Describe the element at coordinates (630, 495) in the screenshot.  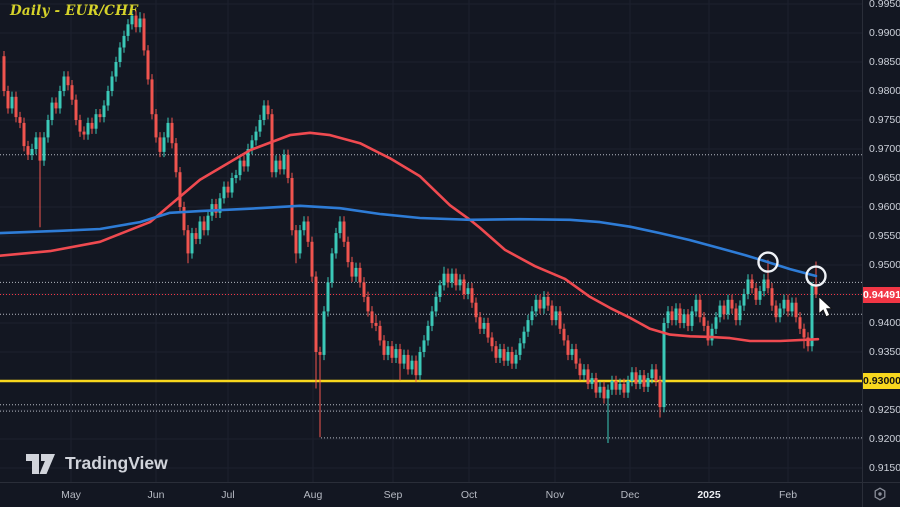
I see `time-tick-label: Dec` at that location.